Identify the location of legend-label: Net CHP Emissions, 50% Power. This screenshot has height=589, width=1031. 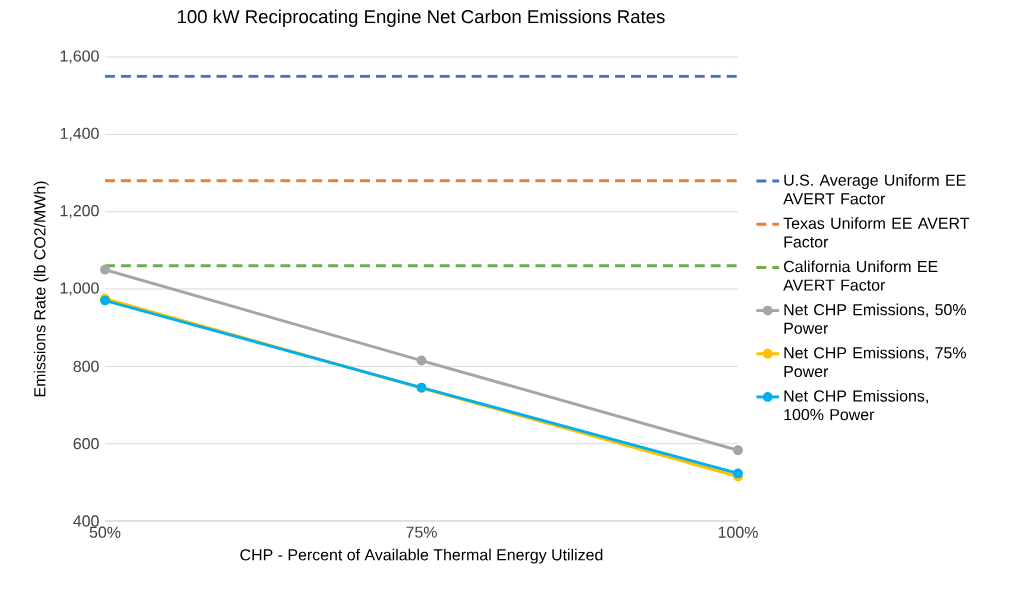
(875, 318).